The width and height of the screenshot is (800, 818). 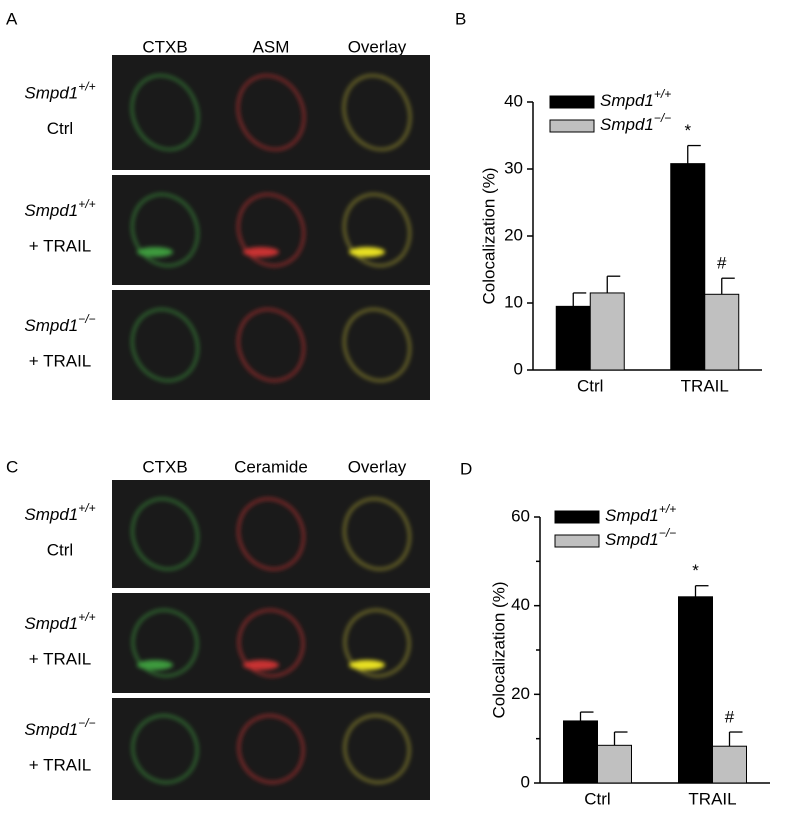 What do you see at coordinates (705, 385) in the screenshot?
I see `x-tick-label: TRAIL` at bounding box center [705, 385].